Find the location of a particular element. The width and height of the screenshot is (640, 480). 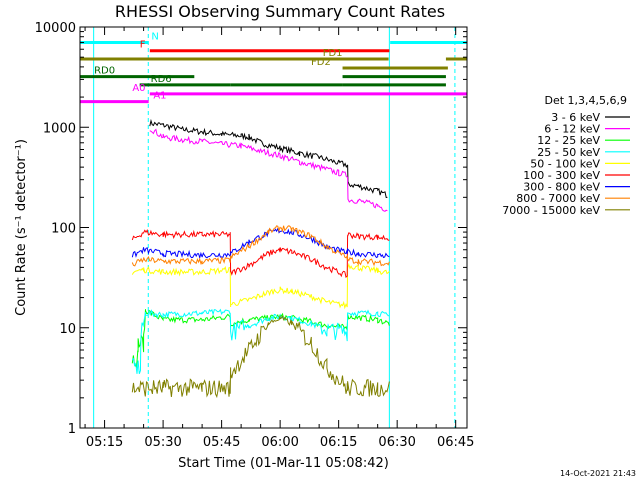

legend-label: 300 - 800 keV is located at coordinates (561, 187).